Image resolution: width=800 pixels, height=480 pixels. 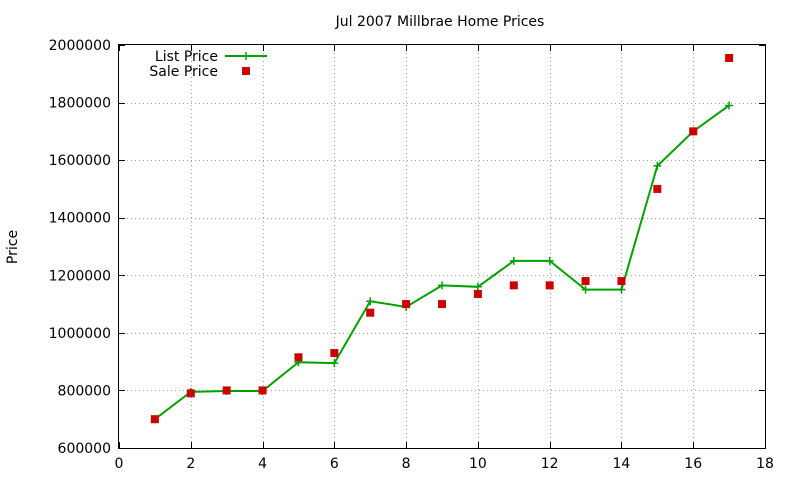 I want to click on y-tick-label: 1400000, so click(x=80, y=219).